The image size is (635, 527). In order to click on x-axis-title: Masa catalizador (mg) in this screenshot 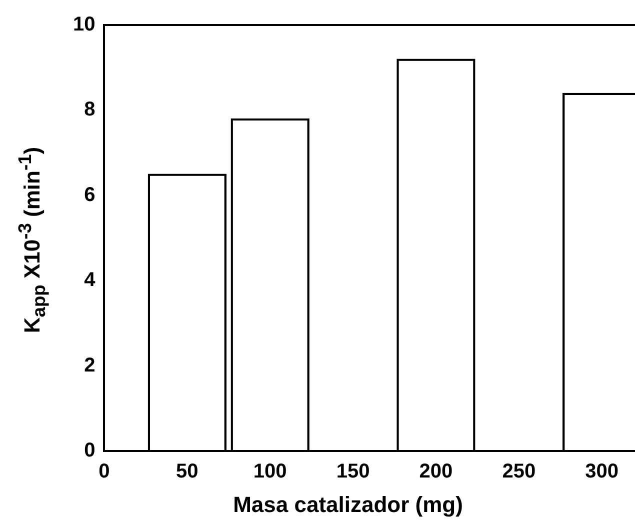, I will do `click(348, 505)`.